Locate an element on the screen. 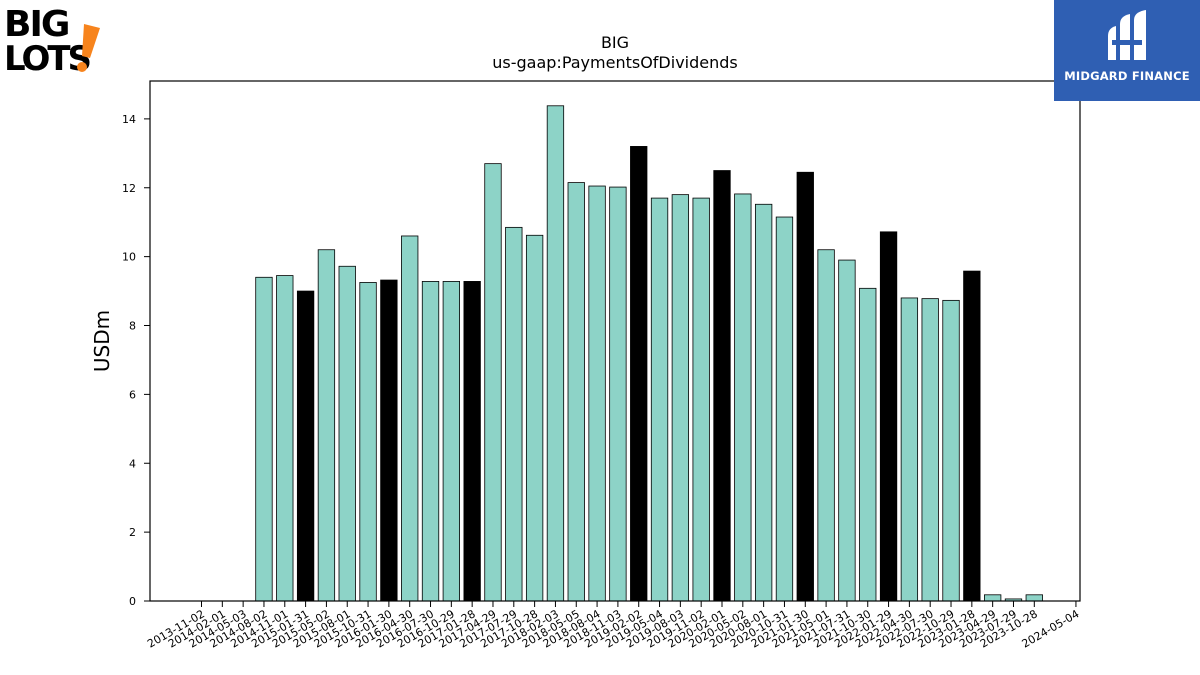 The width and height of the screenshot is (1200, 675). y-tick-label: 8 is located at coordinates (132, 326).